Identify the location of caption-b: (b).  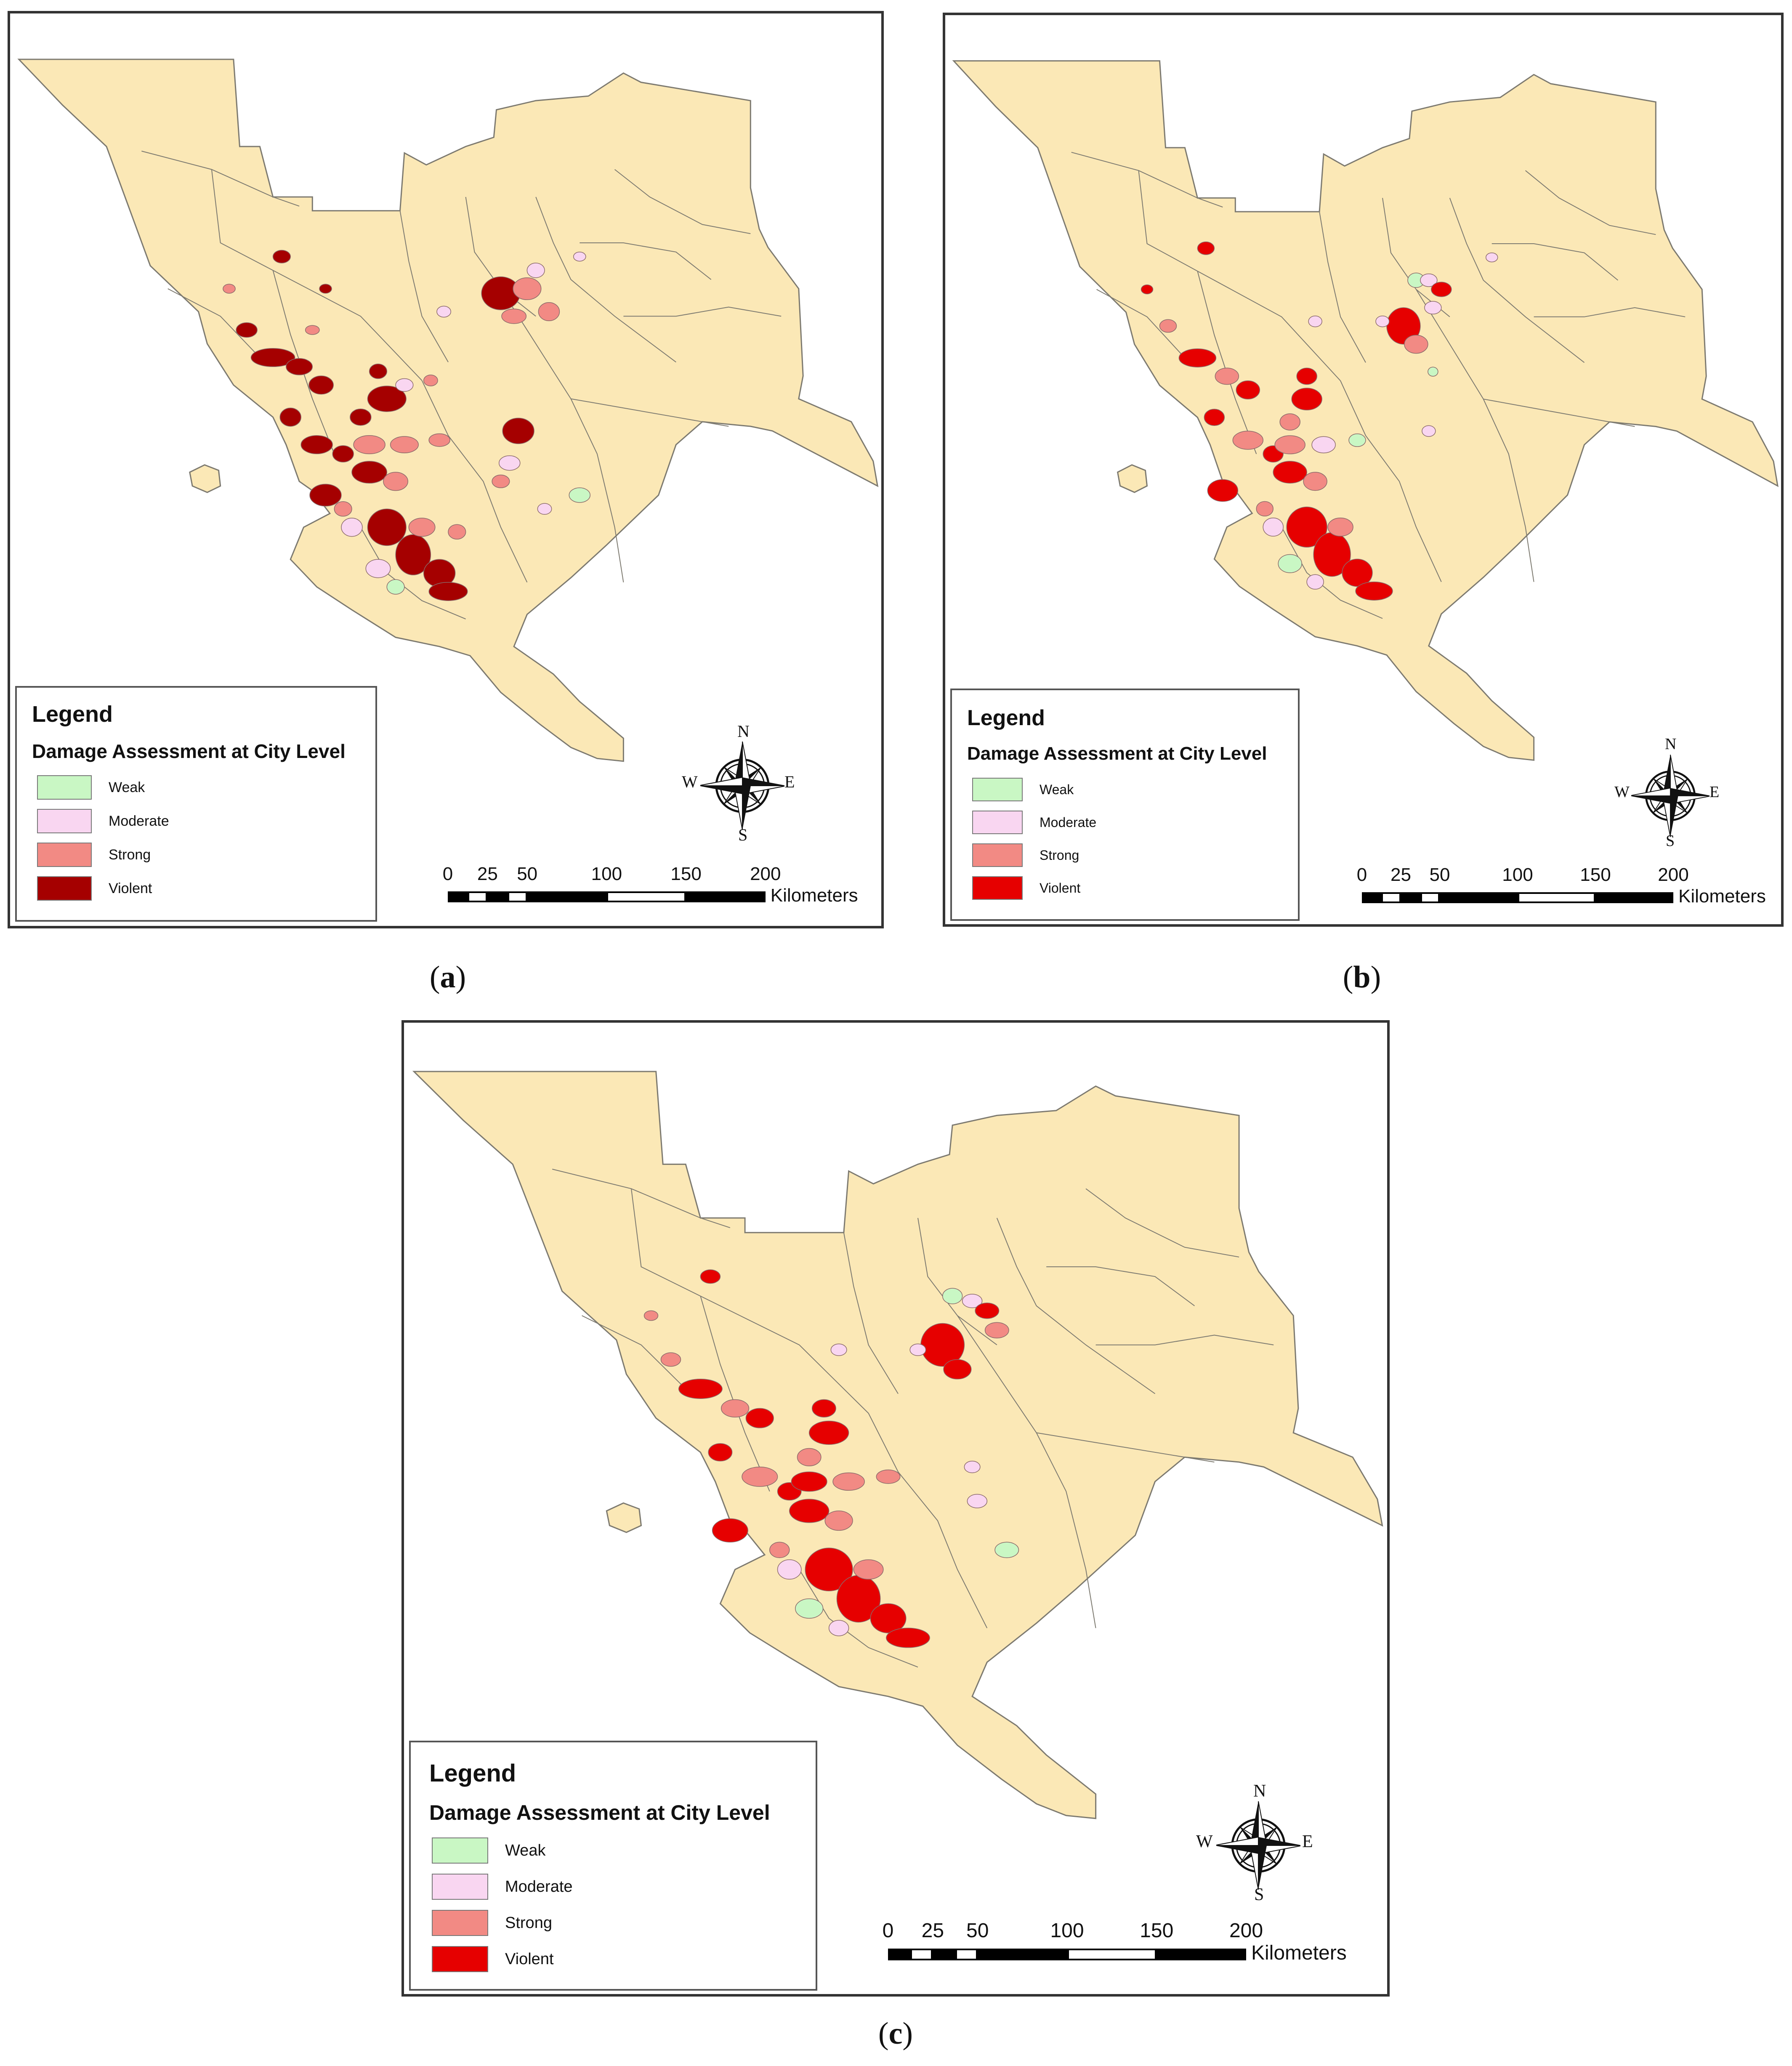
(1362, 977).